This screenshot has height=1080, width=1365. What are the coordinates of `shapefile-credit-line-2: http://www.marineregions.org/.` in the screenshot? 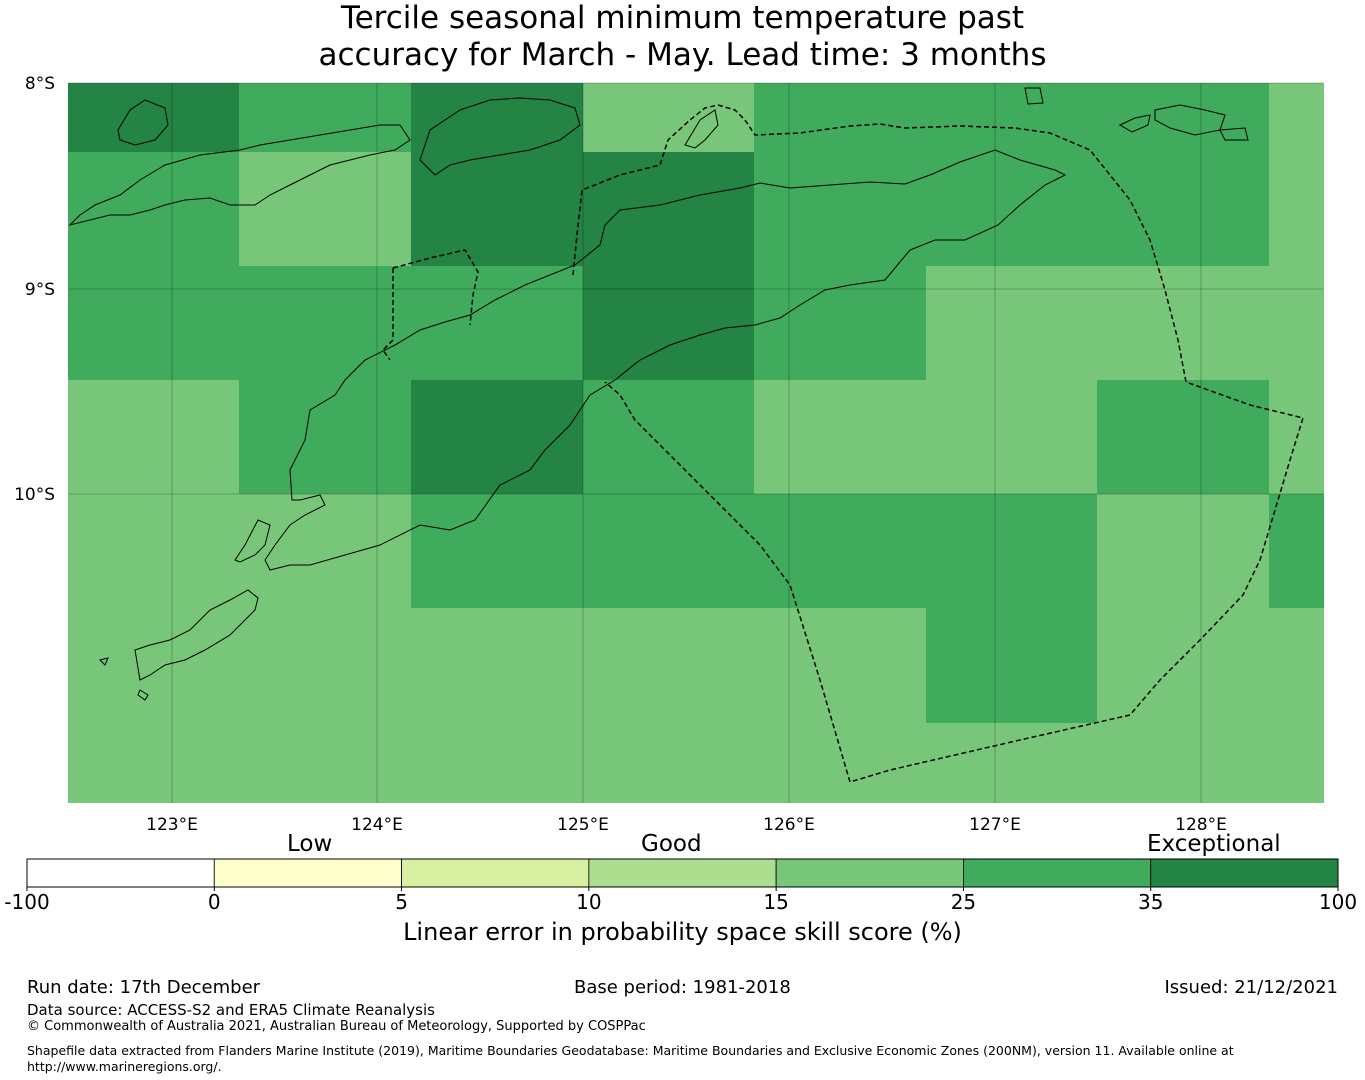 It's located at (124, 1066).